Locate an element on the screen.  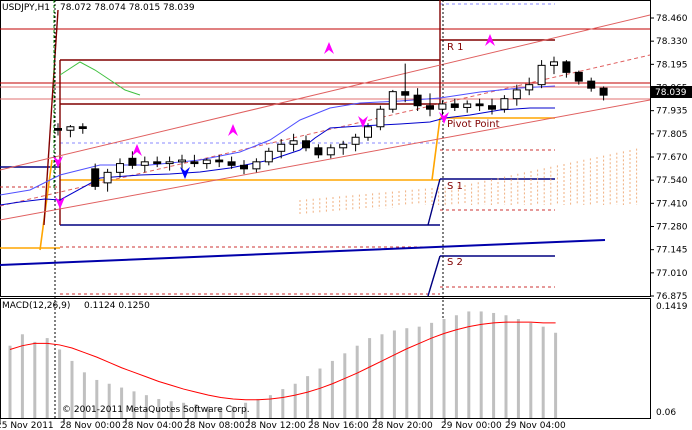
s1-label: S 1 is located at coordinates (455, 186).